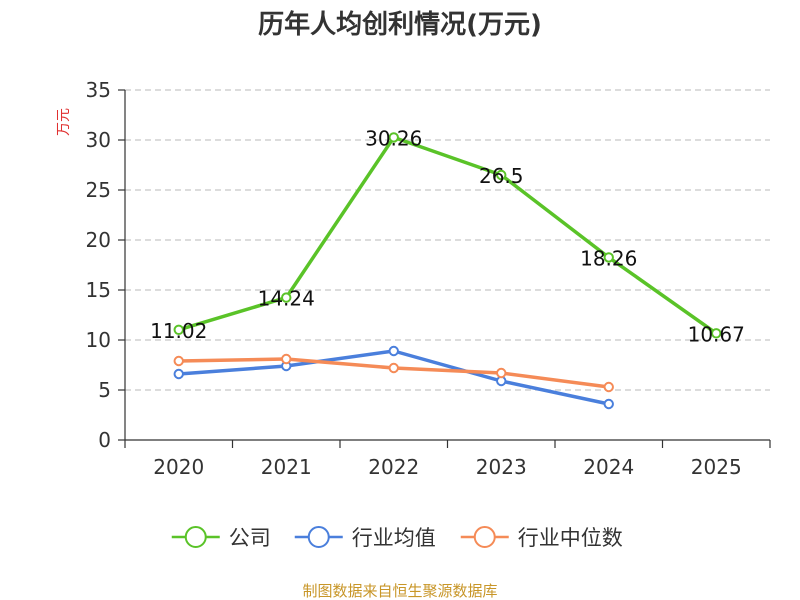 This screenshot has width=800, height=600. What do you see at coordinates (393, 467) in the screenshot?
I see `x-tick-label: 2022` at bounding box center [393, 467].